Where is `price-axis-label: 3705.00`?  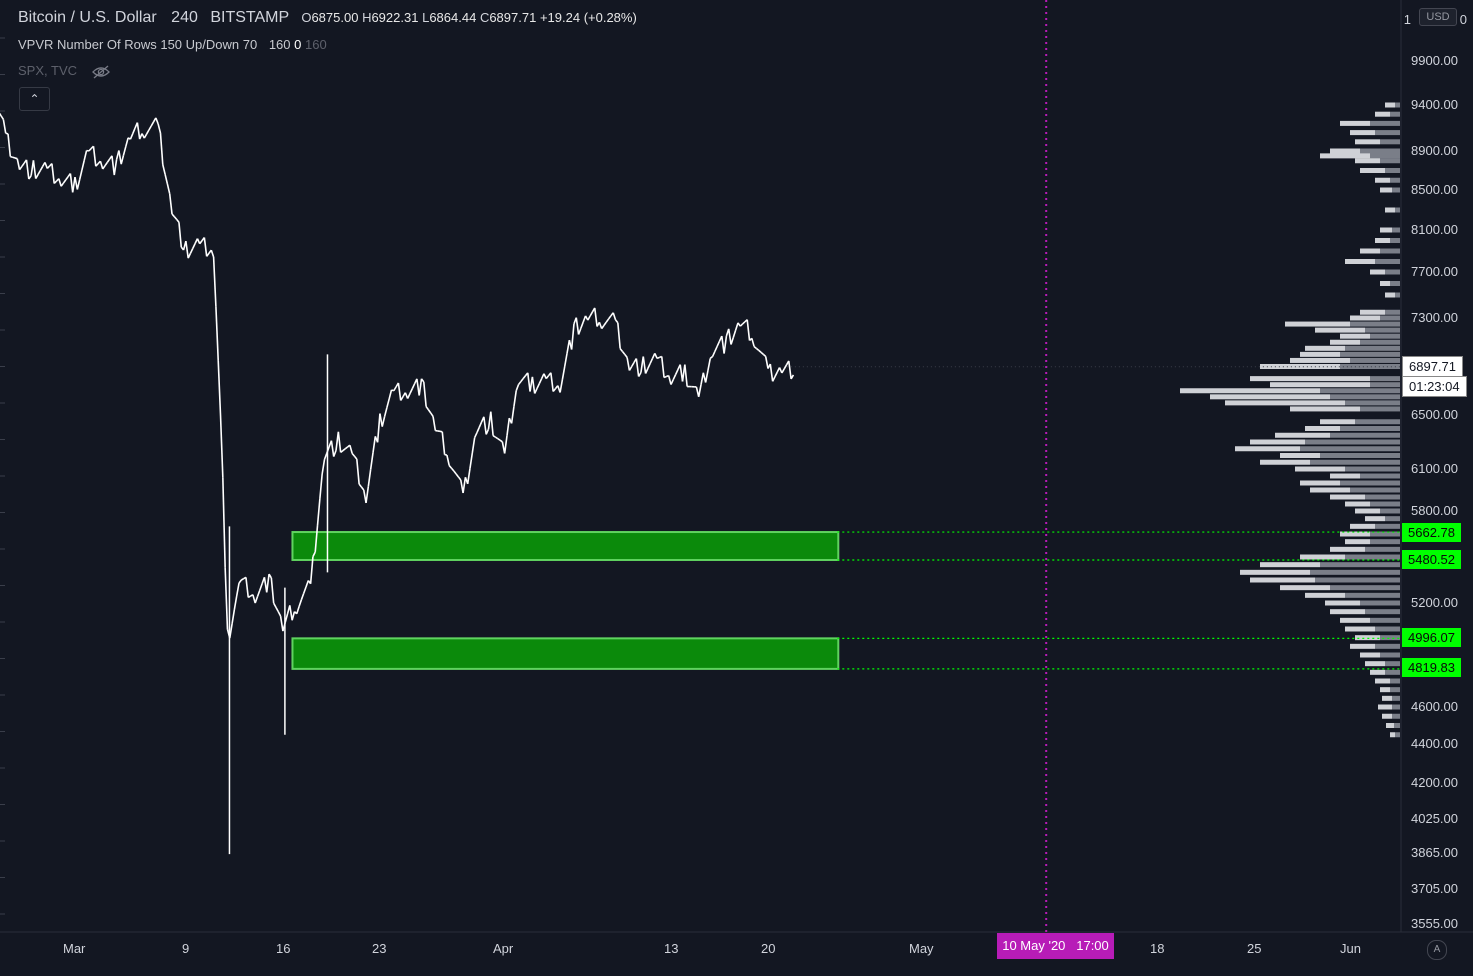
price-axis-label: 3705.00 is located at coordinates (1434, 888).